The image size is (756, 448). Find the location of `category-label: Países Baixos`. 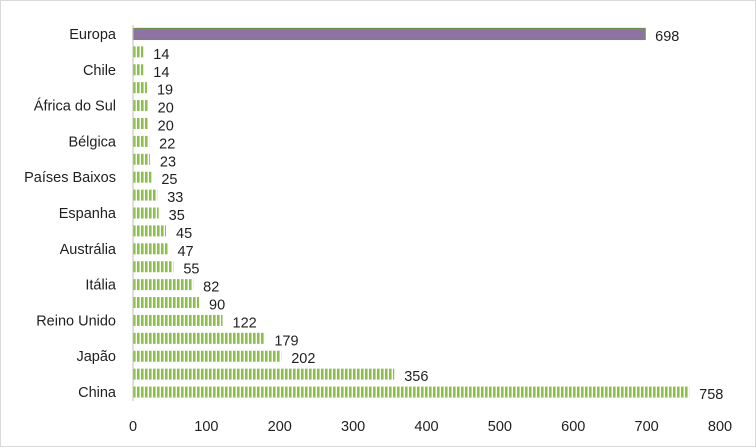

category-label: Países Baixos is located at coordinates (70, 178).